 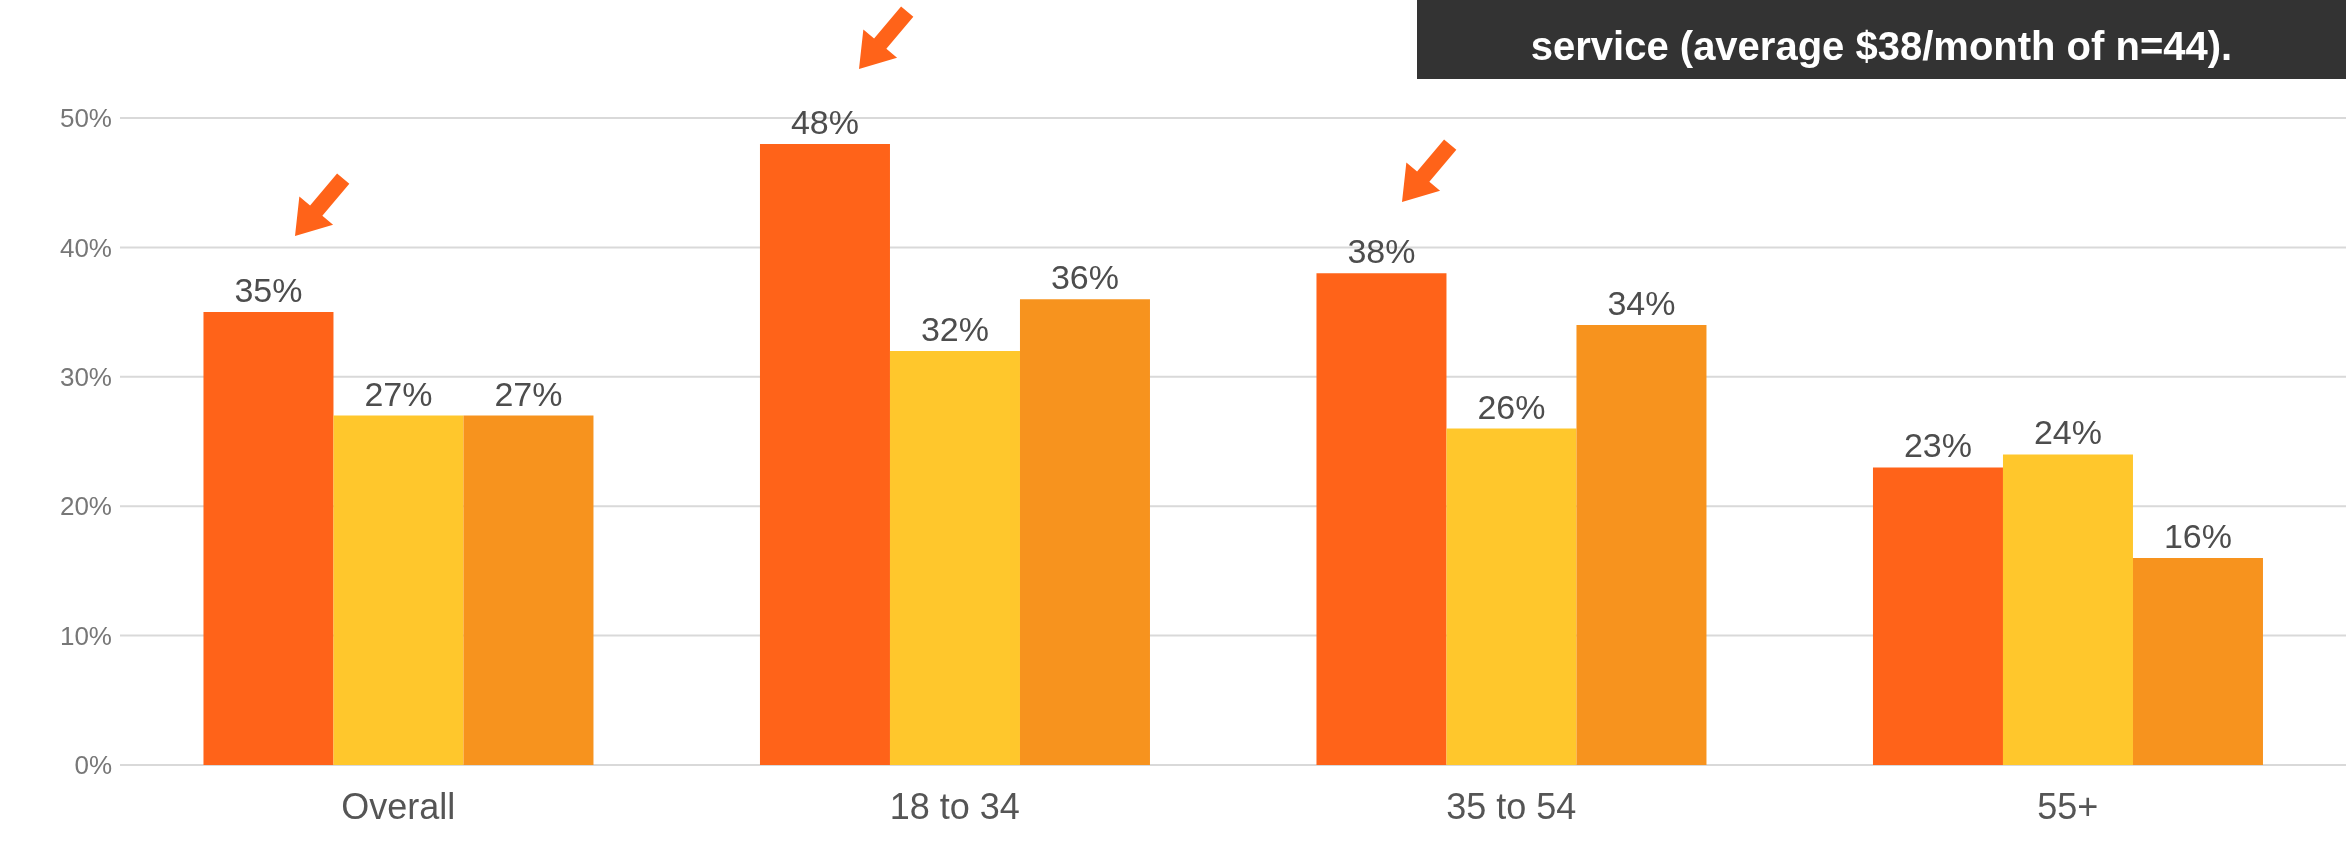 What do you see at coordinates (93, 765) in the screenshot?
I see `y-tick-label: 0%` at bounding box center [93, 765].